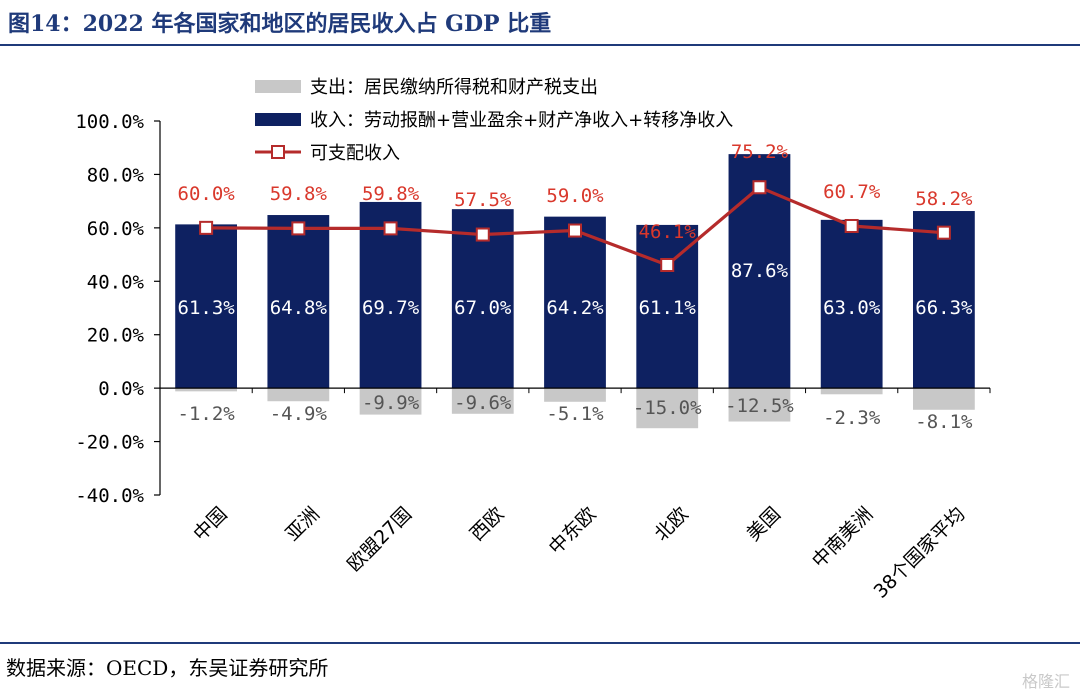 The height and width of the screenshot is (698, 1080). What do you see at coordinates (278, 86) in the screenshot?
I see `legend-swatch-expense` at bounding box center [278, 86].